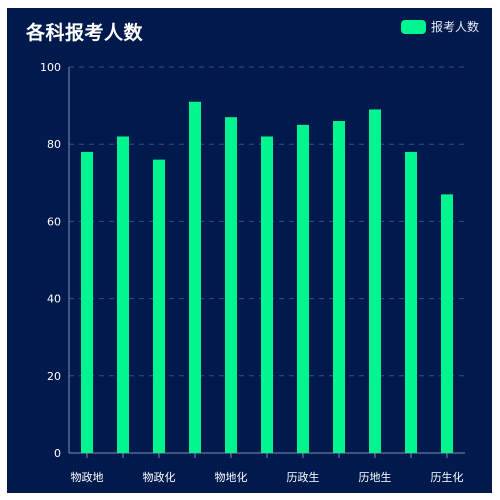 The height and width of the screenshot is (500, 500). I want to click on x-tick-label: 物政化, so click(159, 477).